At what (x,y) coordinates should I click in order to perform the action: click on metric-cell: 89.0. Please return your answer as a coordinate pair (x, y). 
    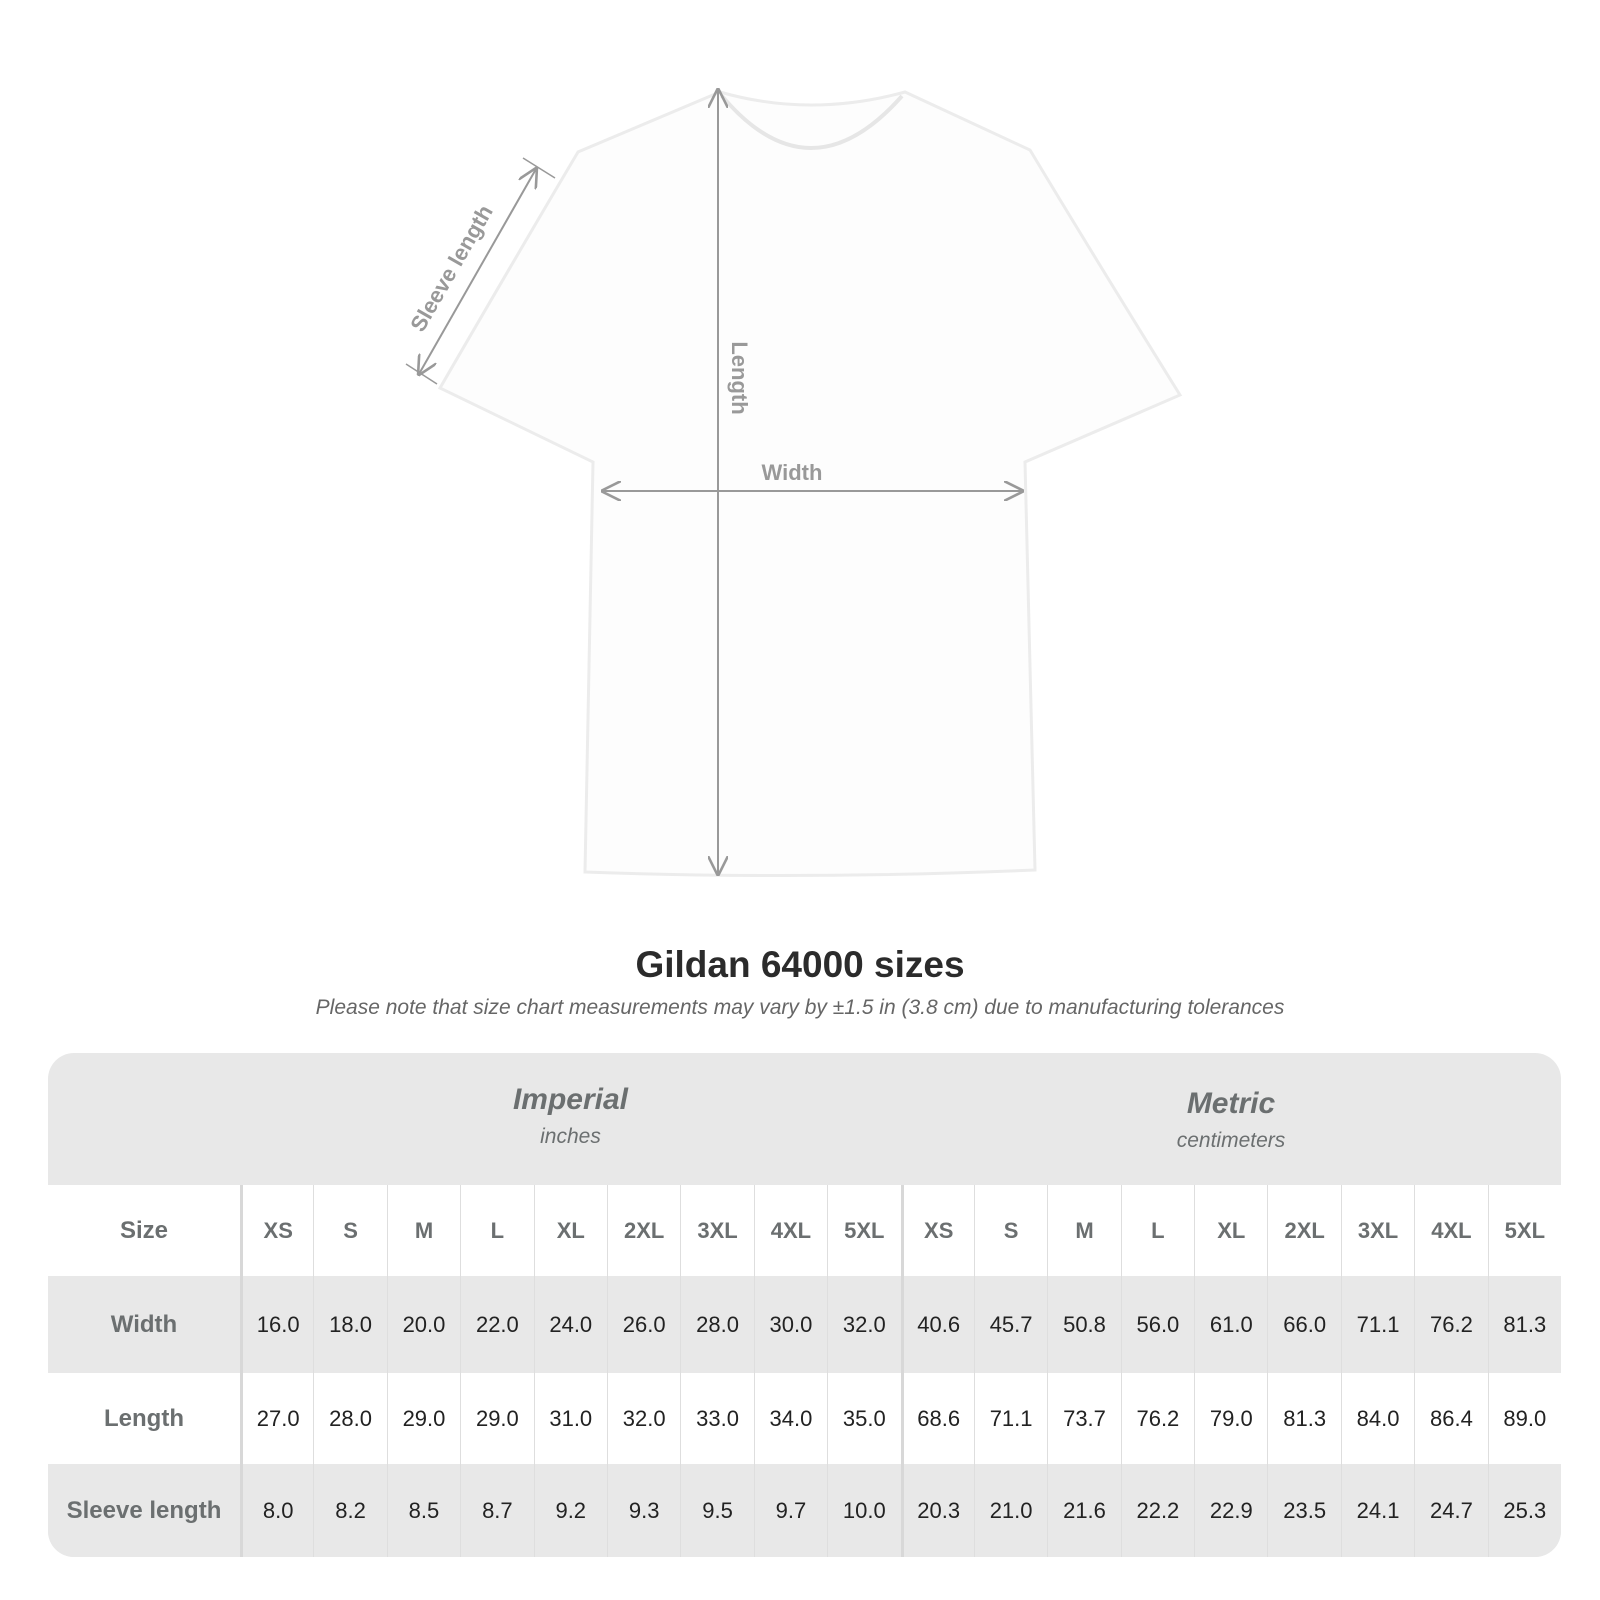
    Looking at the image, I should click on (1524, 1418).